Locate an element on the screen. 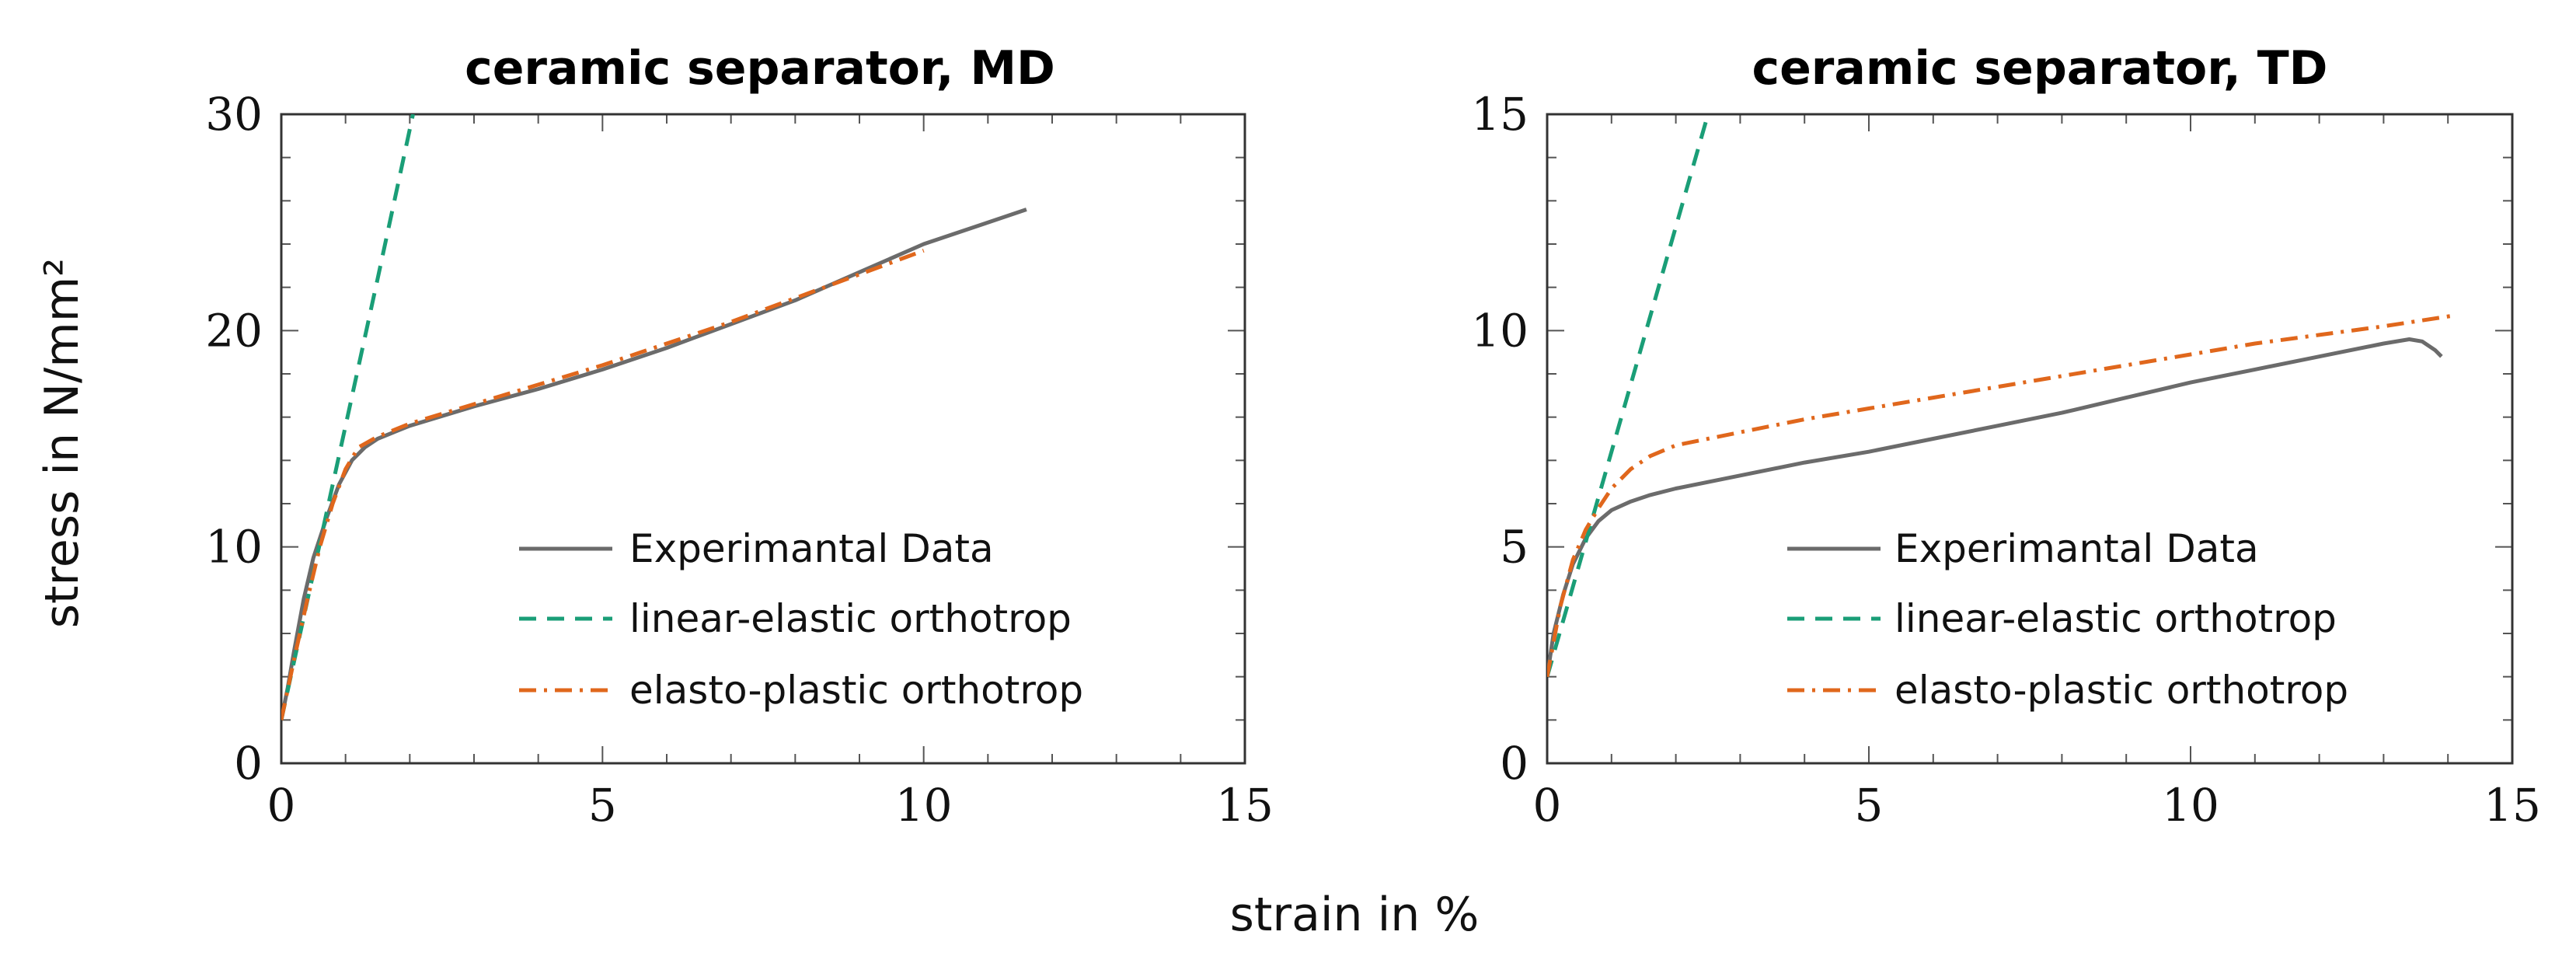  y-axis-label: stress in N/mm² is located at coordinates (62, 443).